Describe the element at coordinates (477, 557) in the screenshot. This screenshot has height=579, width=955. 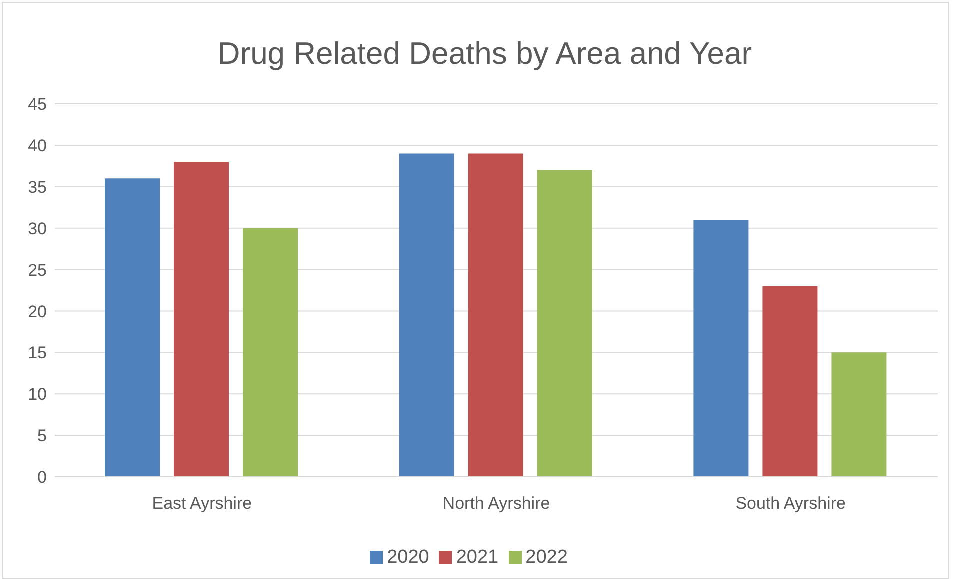
I see `legend-label: 2021` at that location.